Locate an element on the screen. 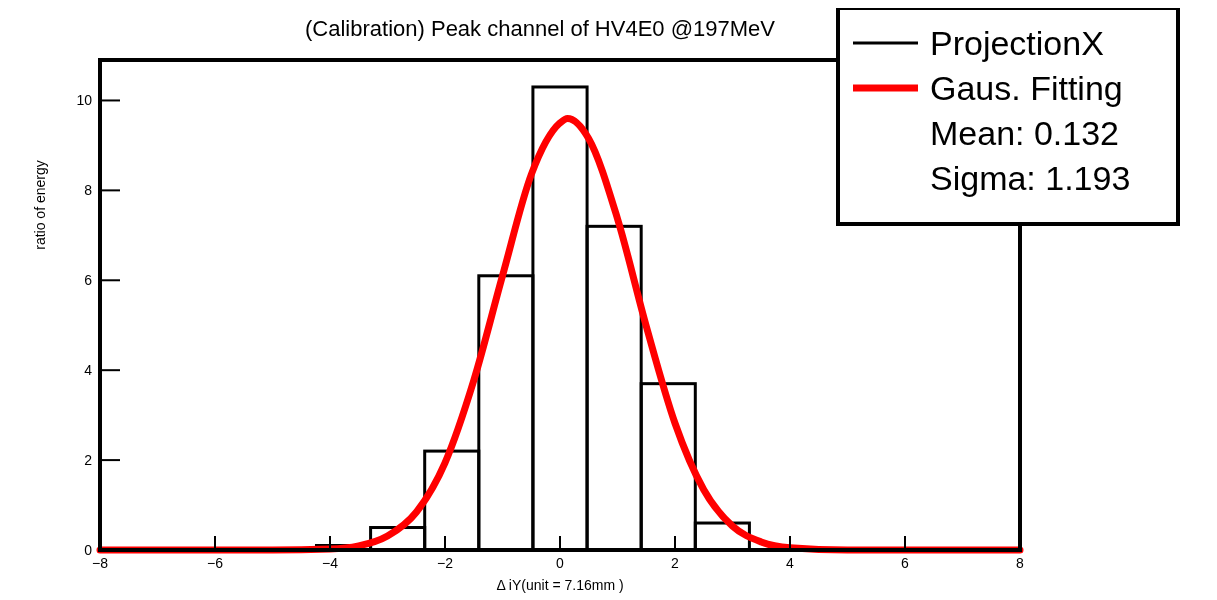 The image size is (1217, 600). annotation: Sigma: 1.193 is located at coordinates (1030, 178).